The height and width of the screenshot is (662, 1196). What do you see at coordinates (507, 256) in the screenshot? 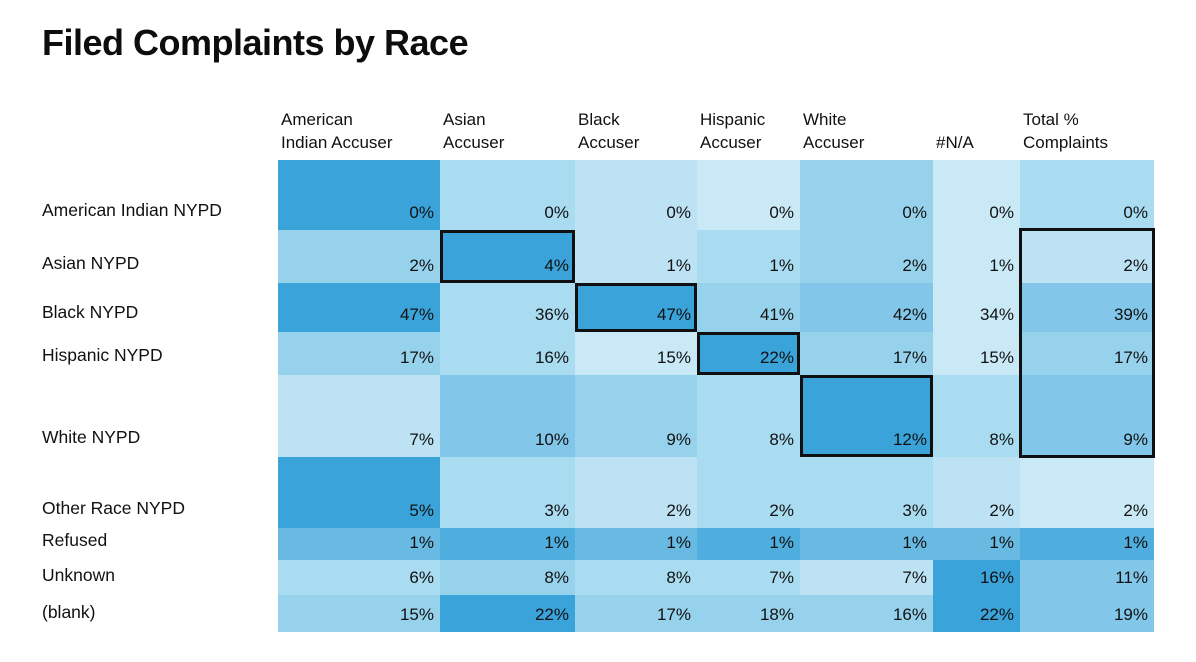
I see `heatmap-cell-highlighted: 4%` at bounding box center [507, 256].